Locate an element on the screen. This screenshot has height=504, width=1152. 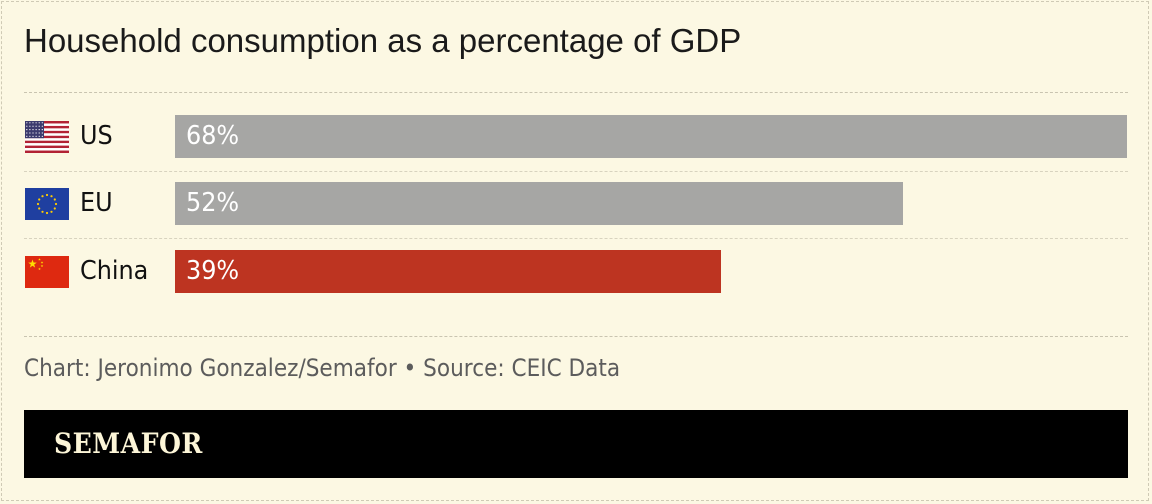
us-flag-icon is located at coordinates (47, 137).